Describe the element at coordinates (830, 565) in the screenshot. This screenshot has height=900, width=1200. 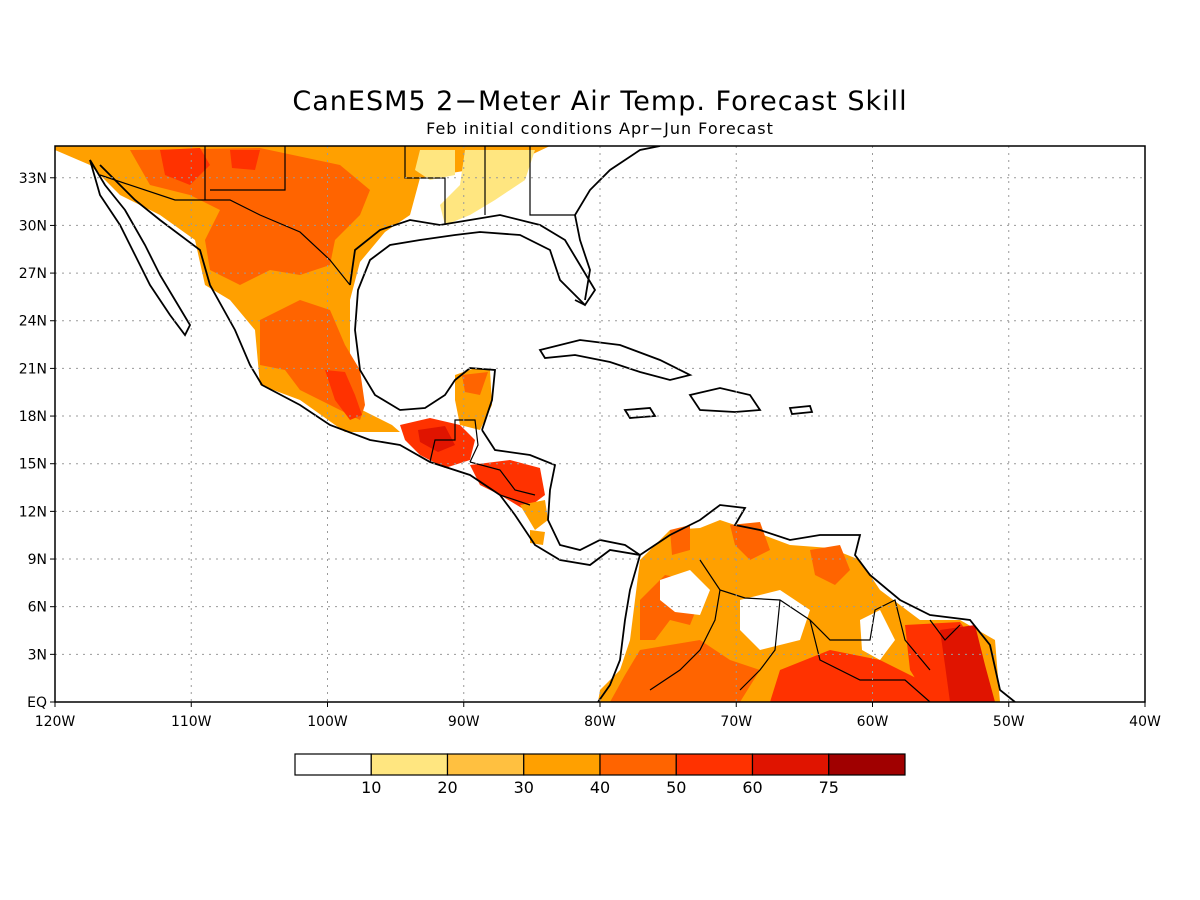
I see `skill-region-venezuela-east` at that location.